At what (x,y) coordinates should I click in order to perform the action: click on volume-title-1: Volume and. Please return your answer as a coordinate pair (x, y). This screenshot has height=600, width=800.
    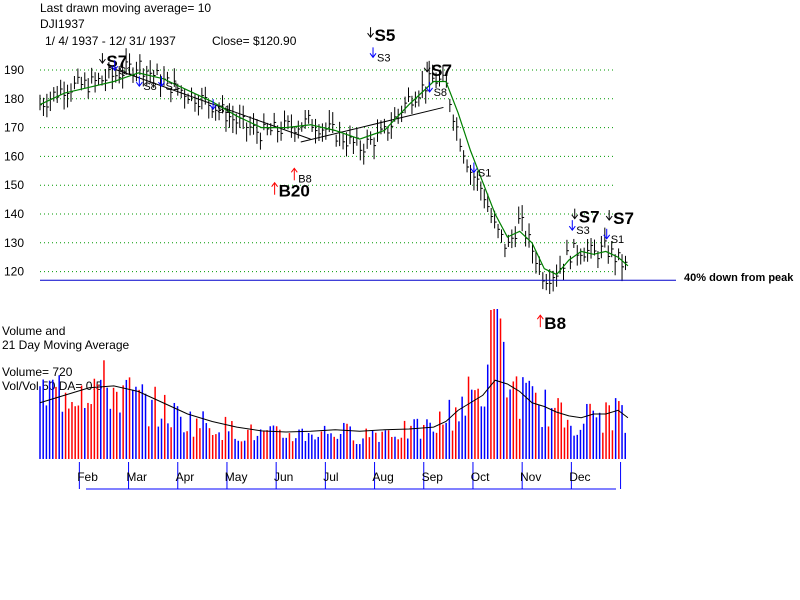
    Looking at the image, I should click on (33, 331).